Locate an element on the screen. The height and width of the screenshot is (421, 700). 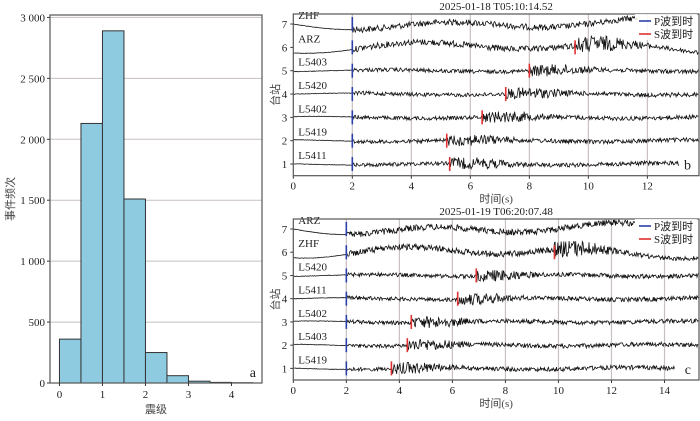
panel-label: c is located at coordinates (688, 370).